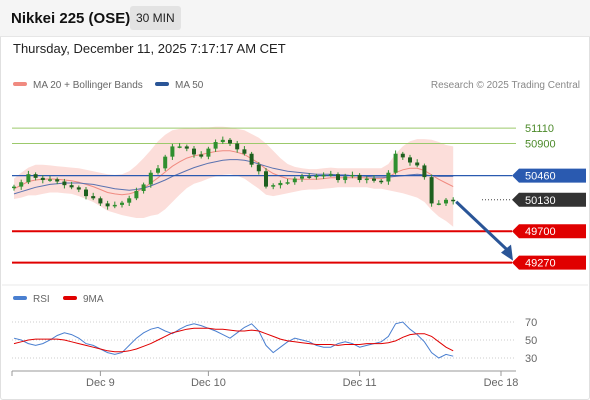 The image size is (590, 400). I want to click on last-price-tag, so click(549, 199).